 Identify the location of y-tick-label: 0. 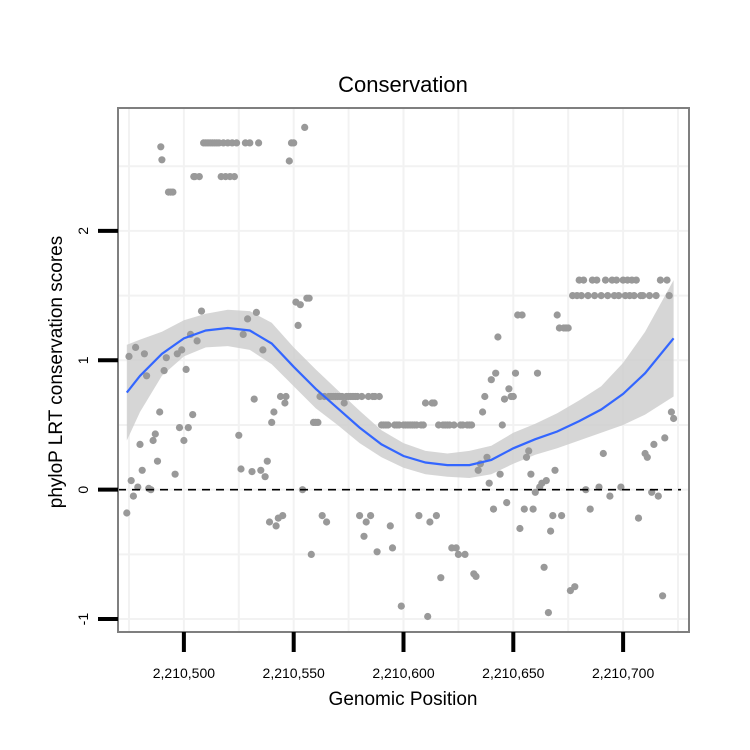
(83, 490).